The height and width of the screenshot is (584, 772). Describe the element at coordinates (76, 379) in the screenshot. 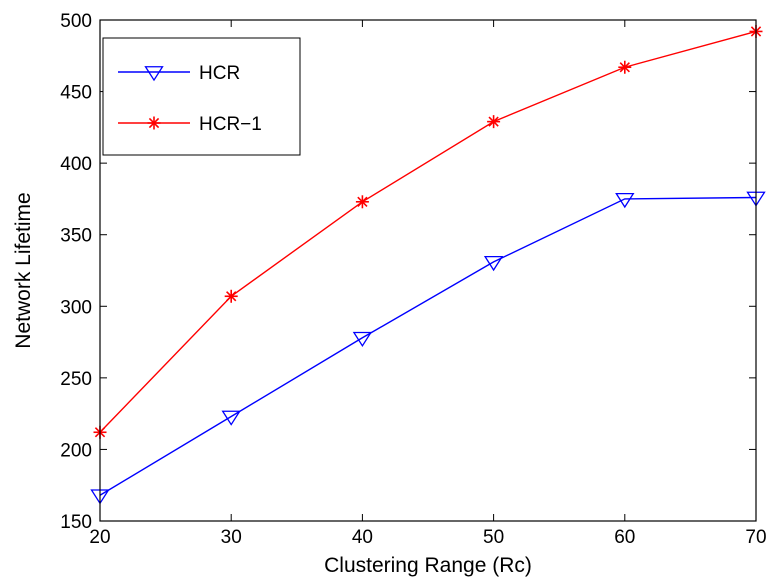

I see `y-tick-label: 250` at that location.